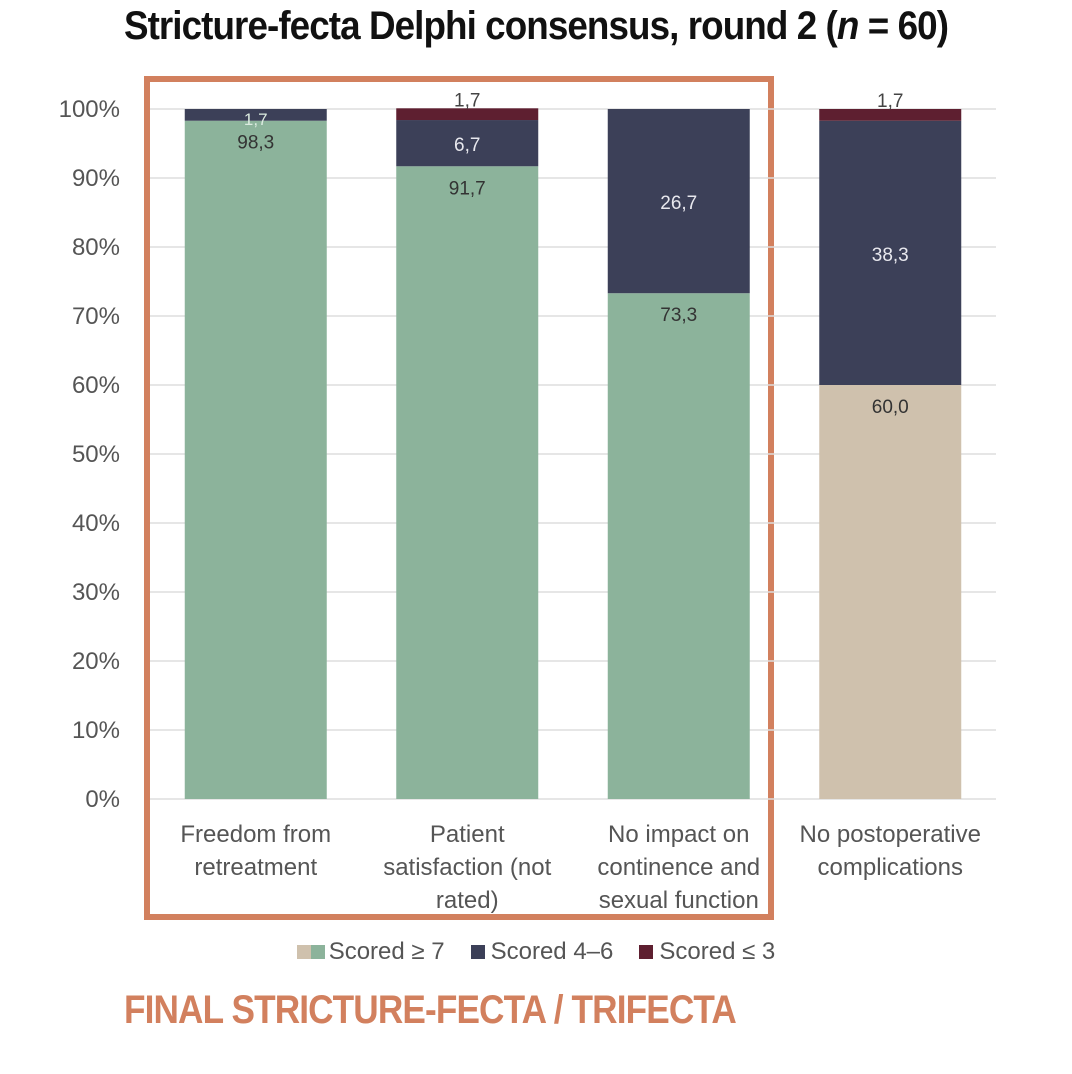  What do you see at coordinates (96, 385) in the screenshot?
I see `y-tick-label: 60%` at bounding box center [96, 385].